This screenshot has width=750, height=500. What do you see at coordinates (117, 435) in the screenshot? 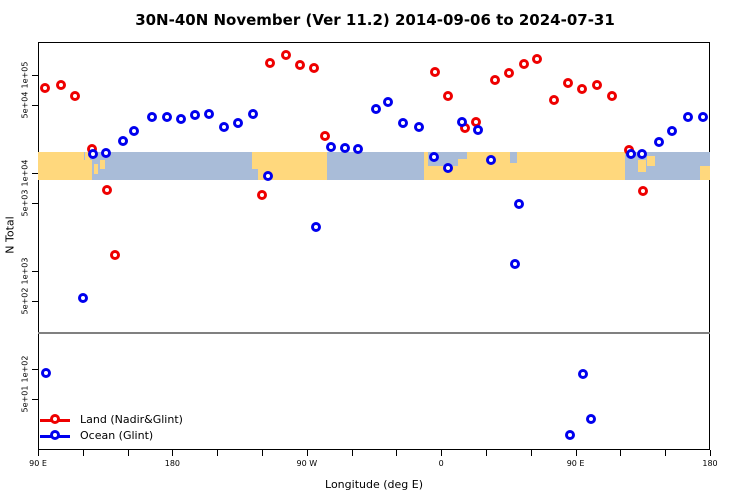
I see `legend-label-ocean: Ocean (Glint)` at bounding box center [117, 435].